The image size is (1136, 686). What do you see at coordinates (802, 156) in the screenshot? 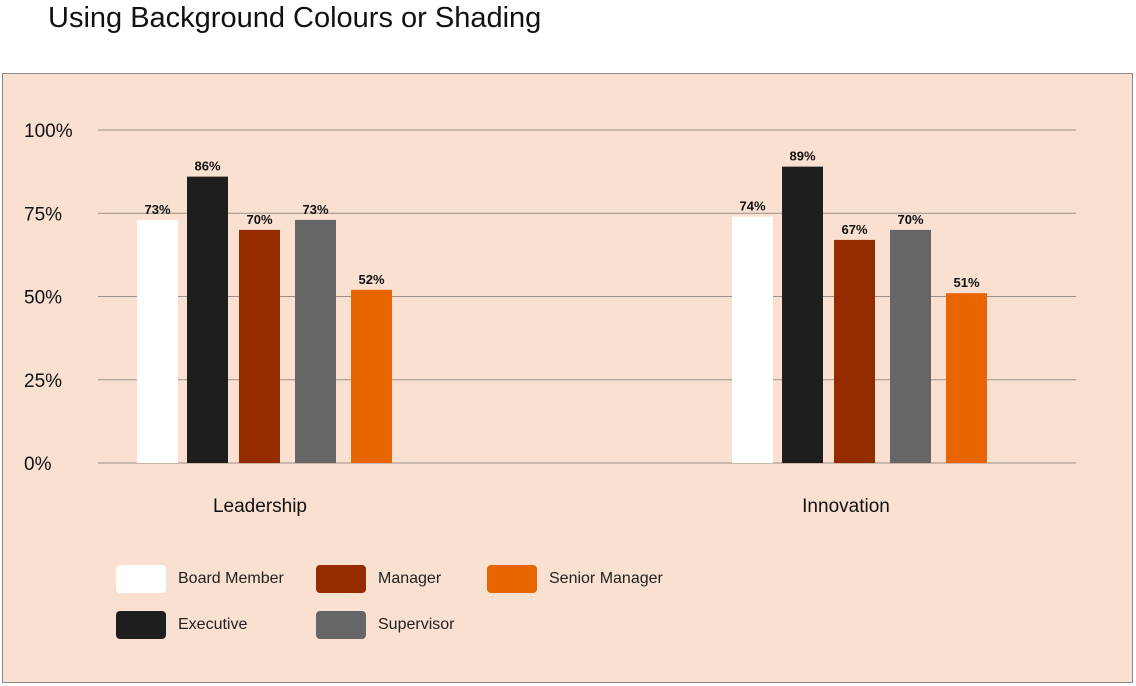
I see `data-label: 89%` at bounding box center [802, 156].